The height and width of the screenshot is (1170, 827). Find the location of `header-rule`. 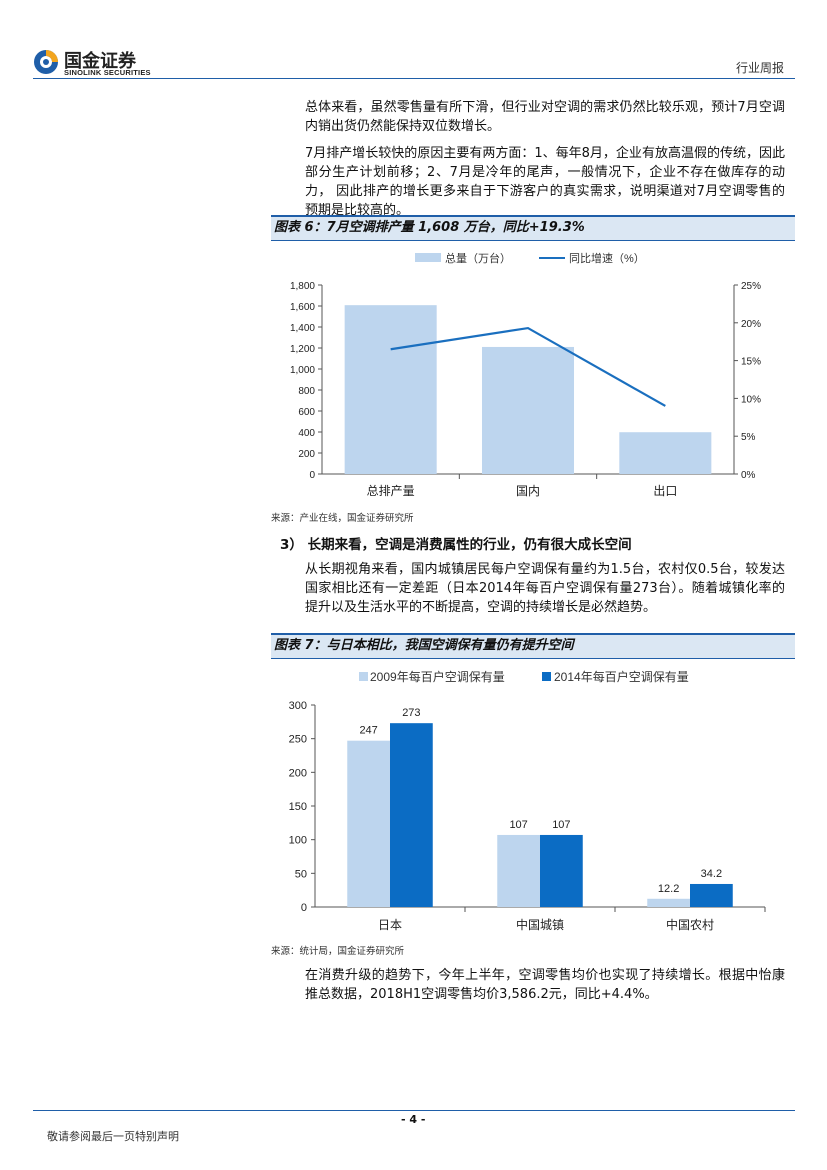

header-rule is located at coordinates (414, 78).